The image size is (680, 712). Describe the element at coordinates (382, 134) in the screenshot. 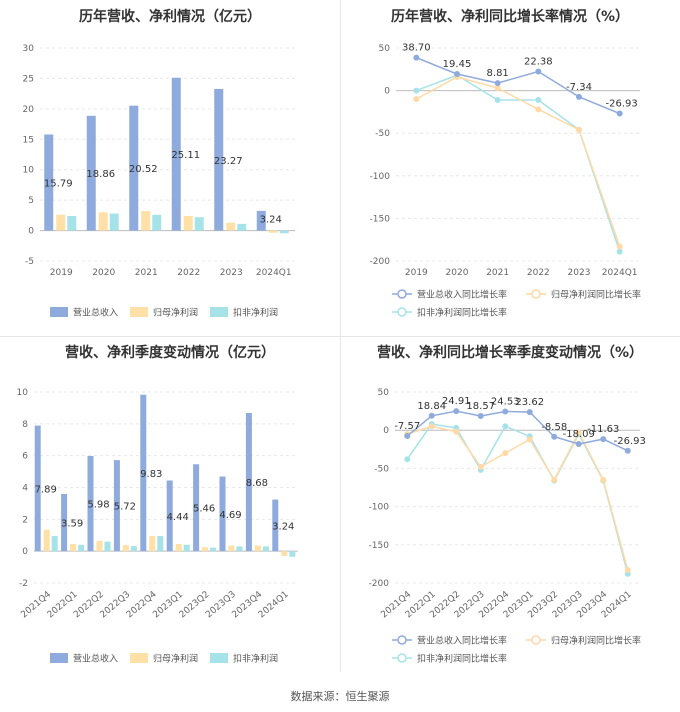

I see `y-tick-label: -50` at that location.